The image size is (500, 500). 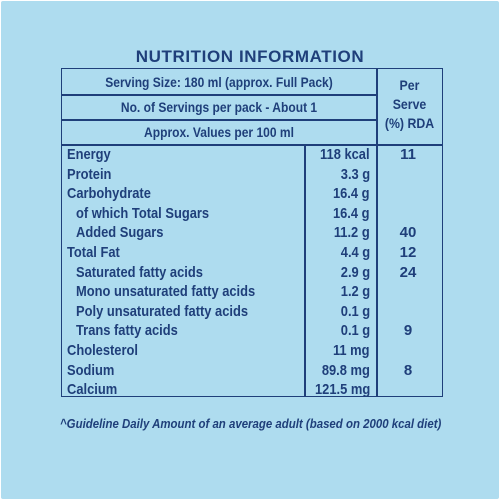 I want to click on table-row: Calcium 121.5 mg, so click(x=250, y=390).